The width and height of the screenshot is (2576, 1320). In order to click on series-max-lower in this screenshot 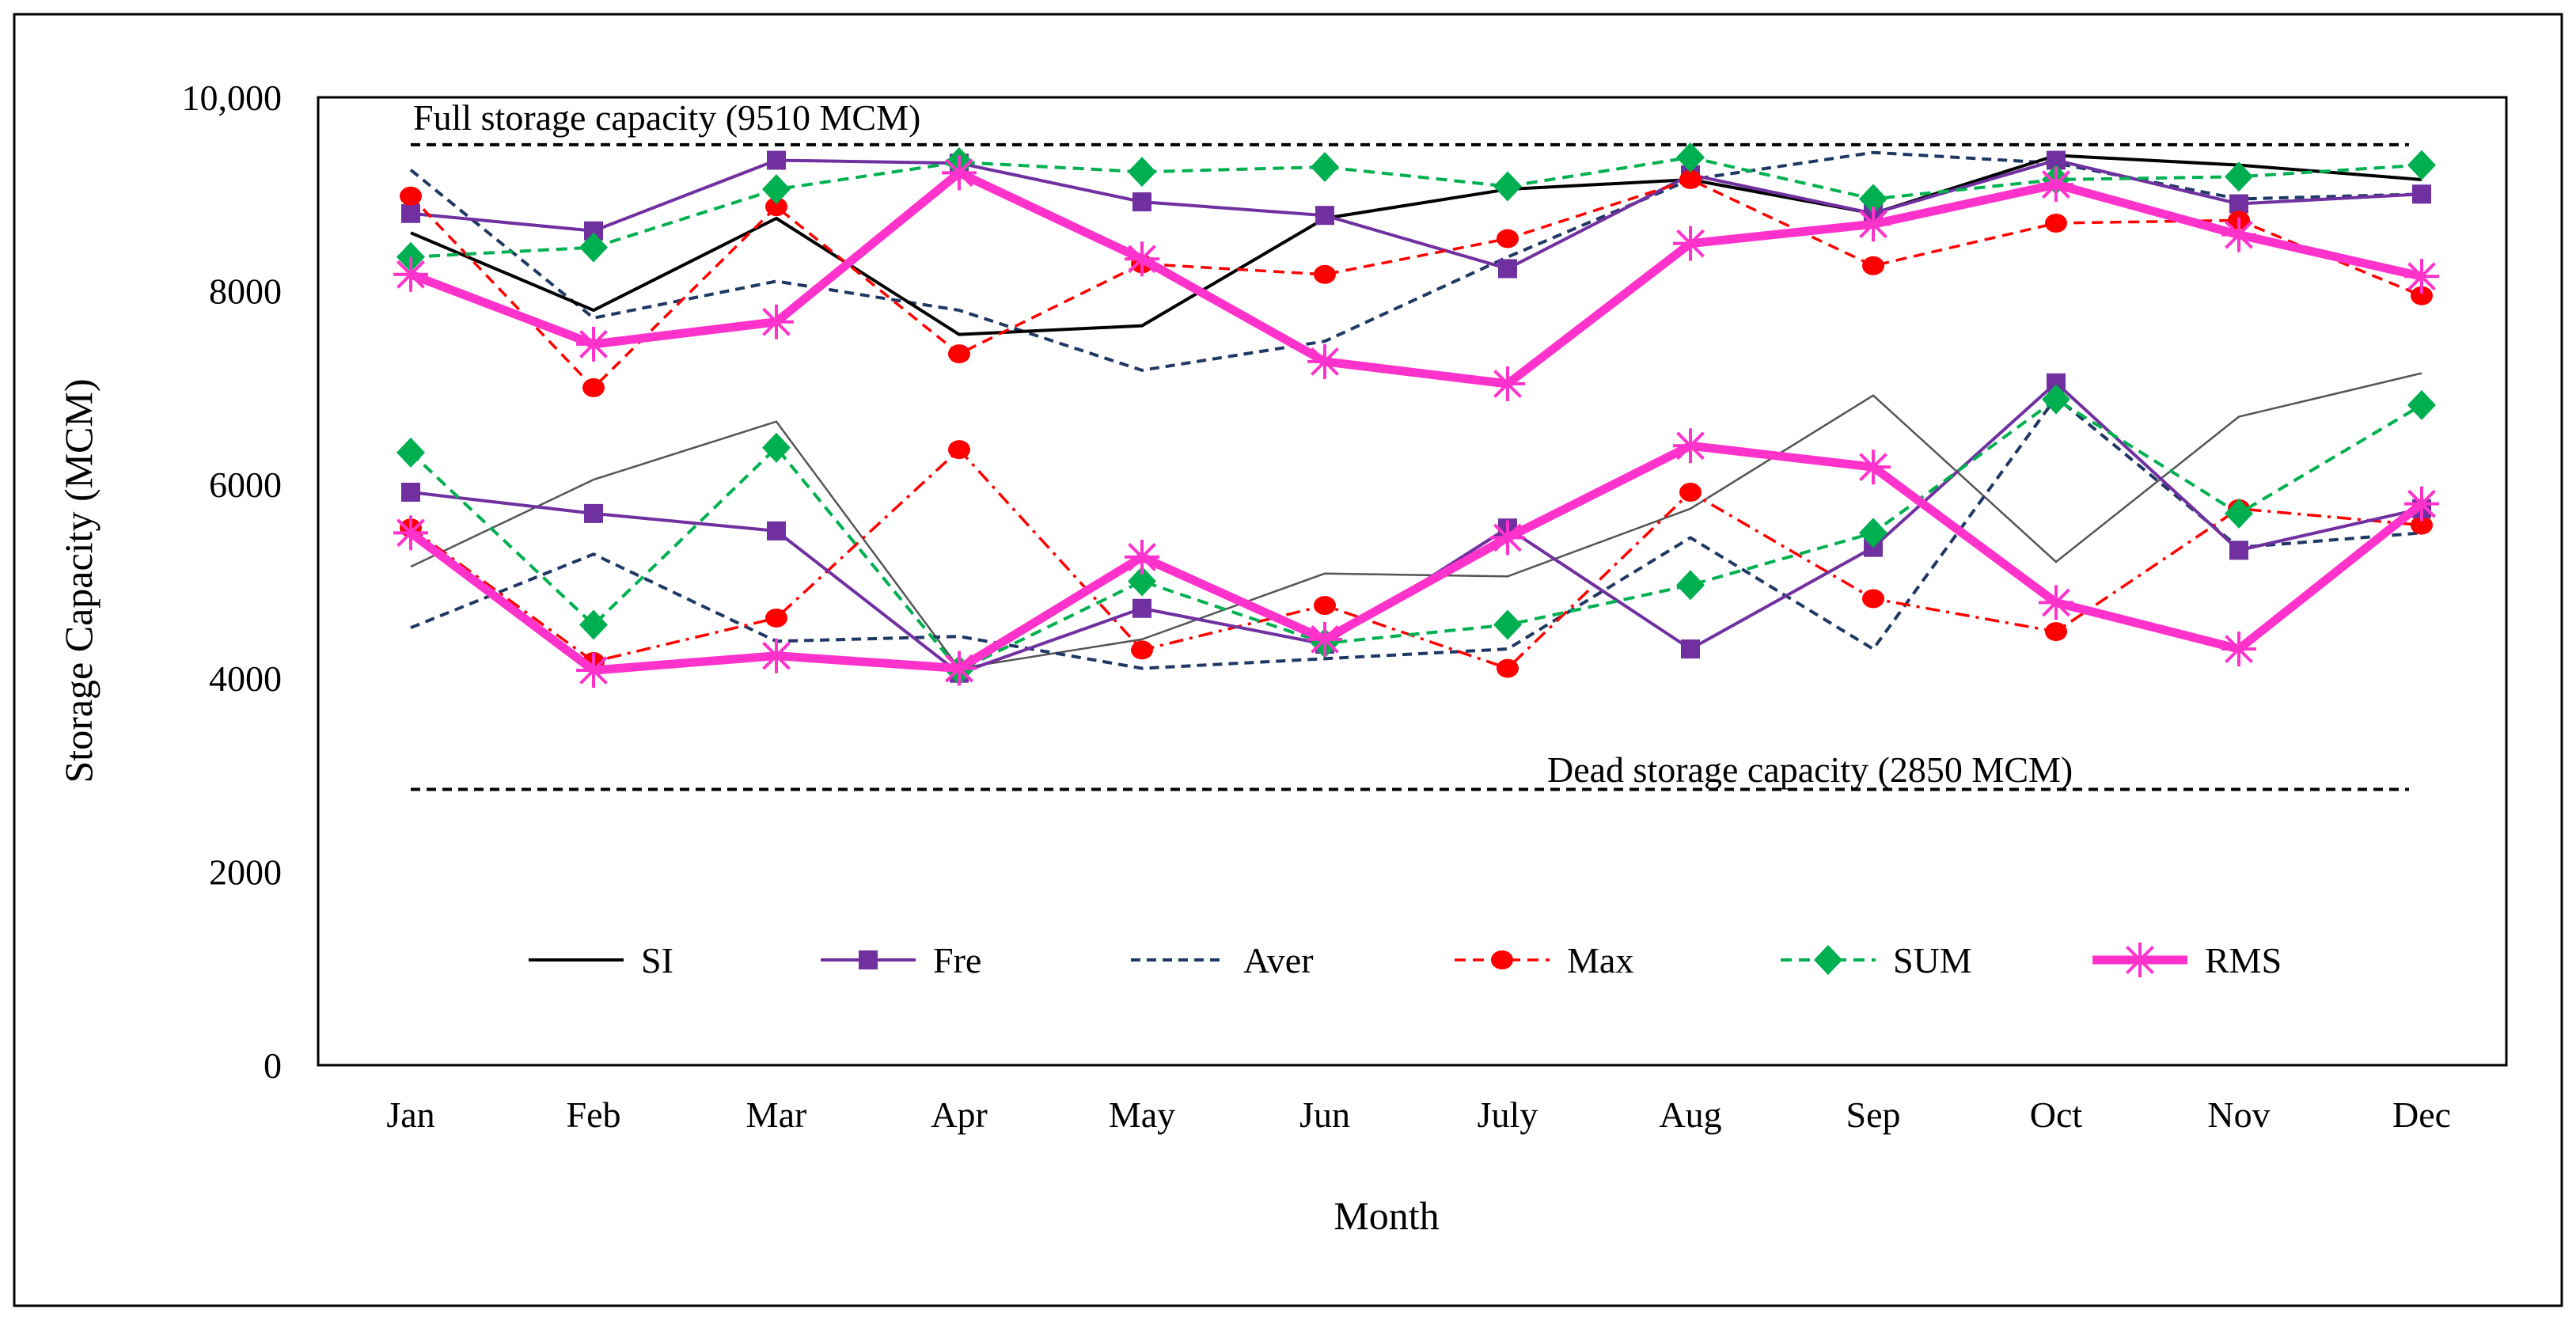, I will do `click(1416, 559)`.